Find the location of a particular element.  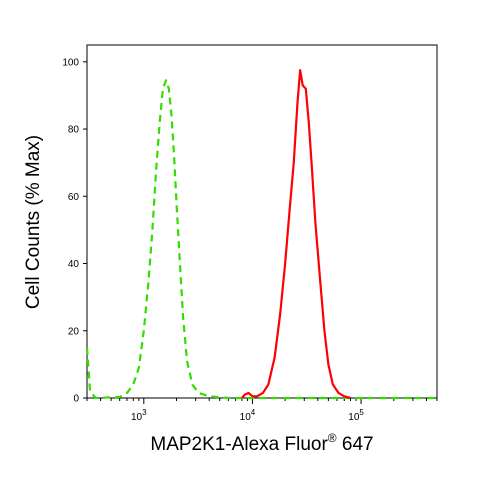

x-axis-title-suffix: 647 is located at coordinates (355, 444).